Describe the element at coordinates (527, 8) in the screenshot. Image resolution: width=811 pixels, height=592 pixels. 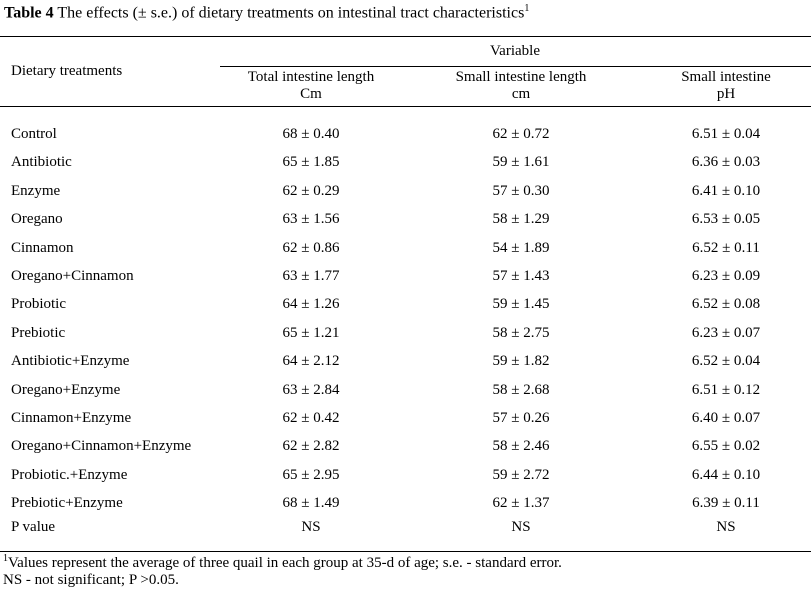
I see `title-footnote-mark: 1` at that location.